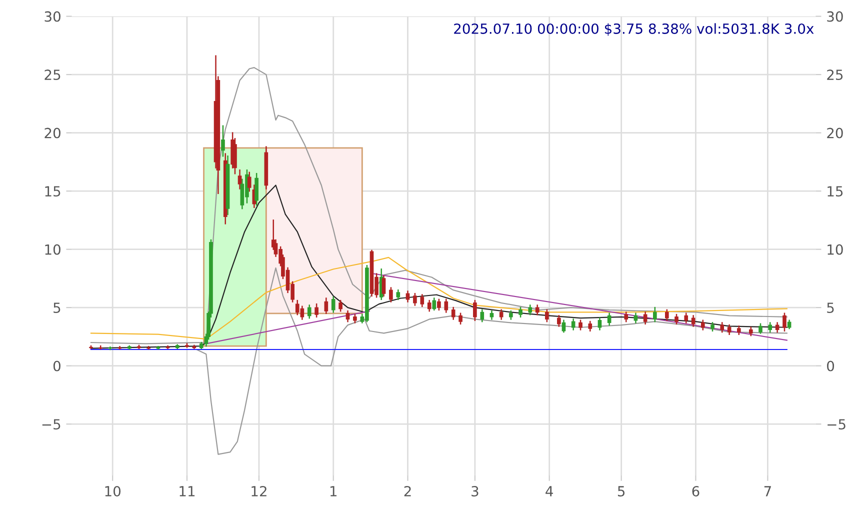  Describe the element at coordinates (830, 366) in the screenshot. I see `y2-tick-label: 0` at that location.